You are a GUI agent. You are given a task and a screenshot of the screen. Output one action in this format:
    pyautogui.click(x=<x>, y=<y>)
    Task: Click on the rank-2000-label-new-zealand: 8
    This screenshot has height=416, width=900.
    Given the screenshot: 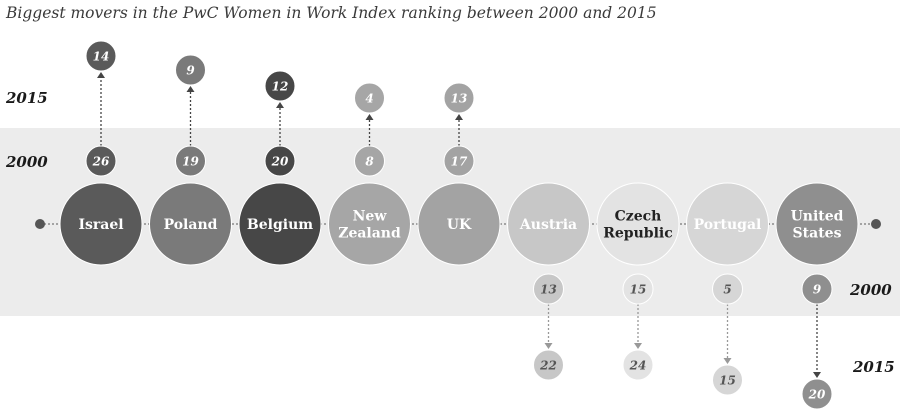 What is the action you would take?
    pyautogui.click(x=369, y=162)
    